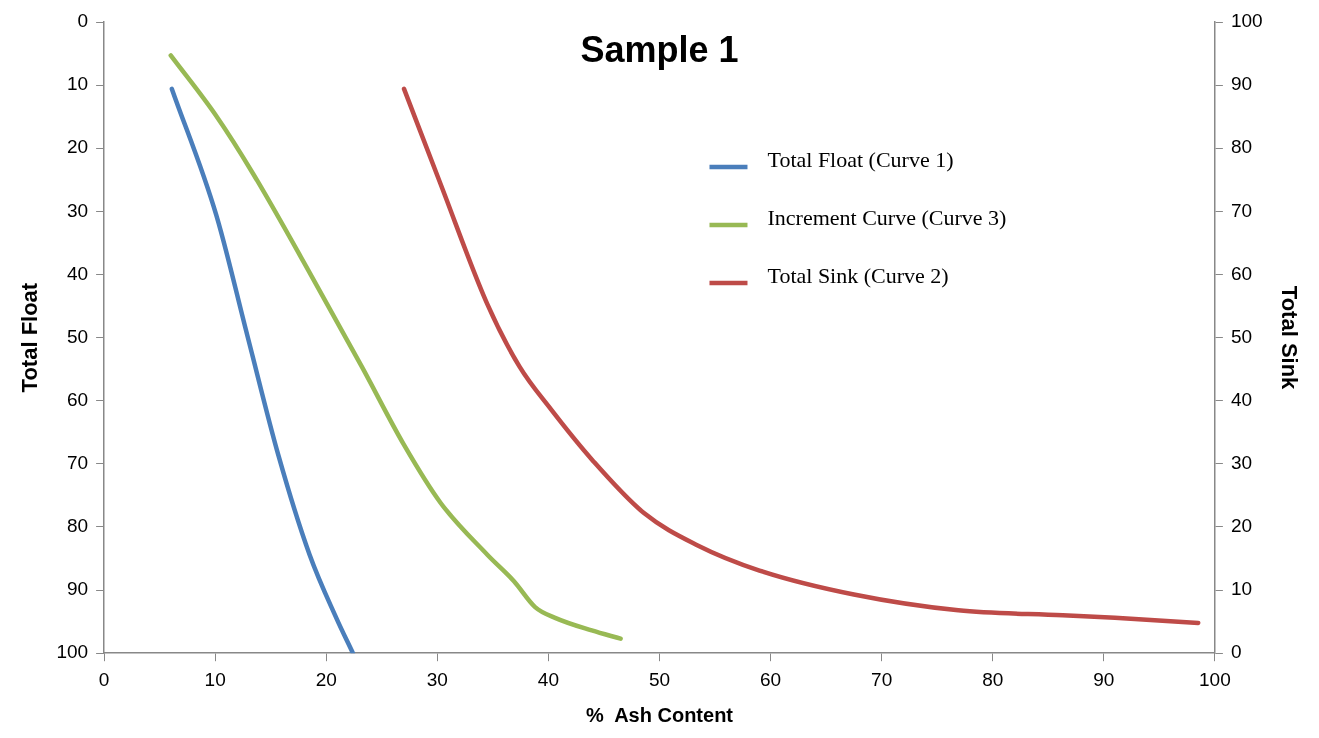 Image resolution: width=1319 pixels, height=738 pixels. I want to click on y2-tick-label: 0, so click(1236, 652).